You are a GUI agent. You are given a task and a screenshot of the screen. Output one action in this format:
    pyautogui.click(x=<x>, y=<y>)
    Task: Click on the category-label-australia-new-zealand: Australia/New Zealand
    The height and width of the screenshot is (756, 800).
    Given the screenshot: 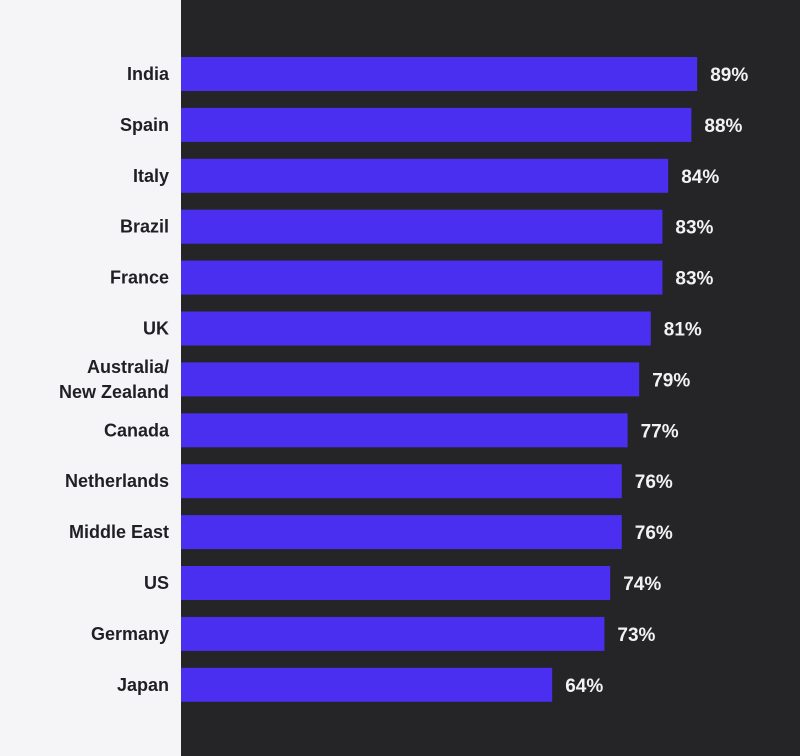 What is the action you would take?
    pyautogui.click(x=114, y=379)
    